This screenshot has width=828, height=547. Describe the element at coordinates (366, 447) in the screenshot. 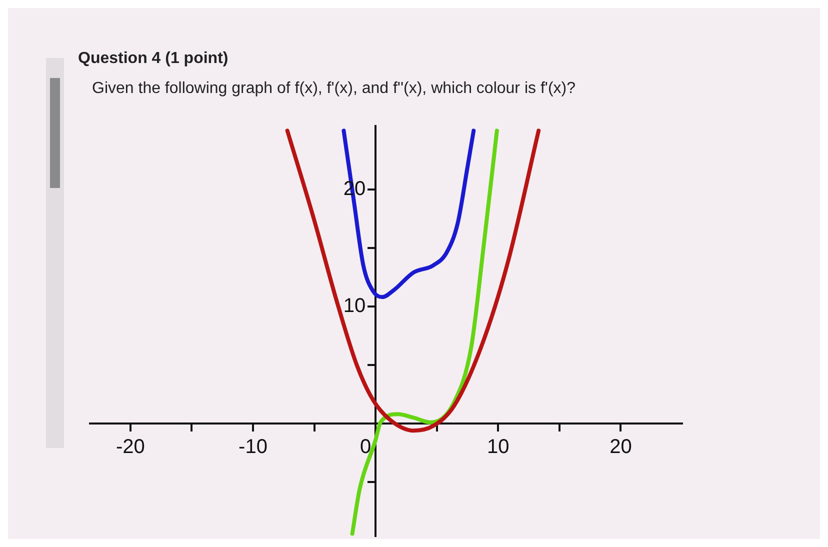

I see `x-tick-label: 0` at that location.